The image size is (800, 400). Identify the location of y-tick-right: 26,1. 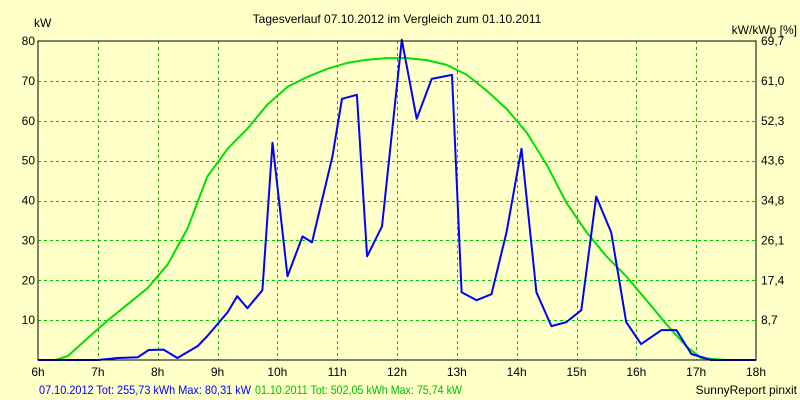
(773, 240).